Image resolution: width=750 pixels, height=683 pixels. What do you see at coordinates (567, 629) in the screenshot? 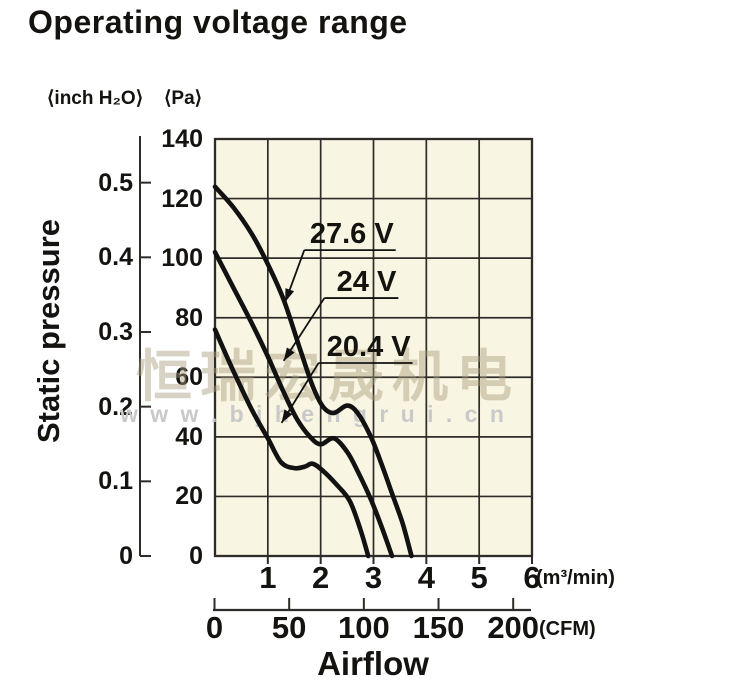
I see `x2-axis-unit-suffix: (CFM)` at bounding box center [567, 629].